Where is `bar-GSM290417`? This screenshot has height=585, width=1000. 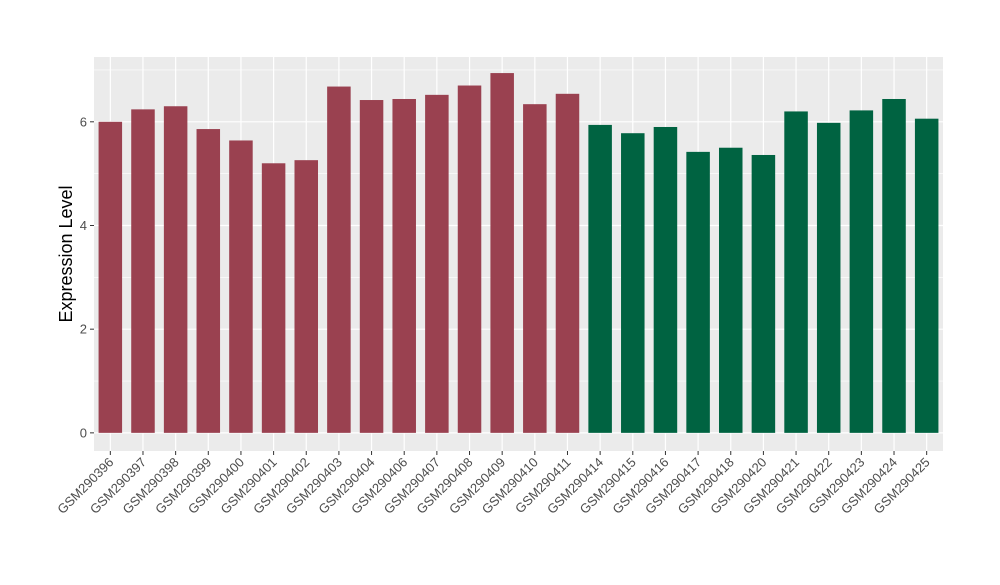
bar-GSM290417 is located at coordinates (698, 292).